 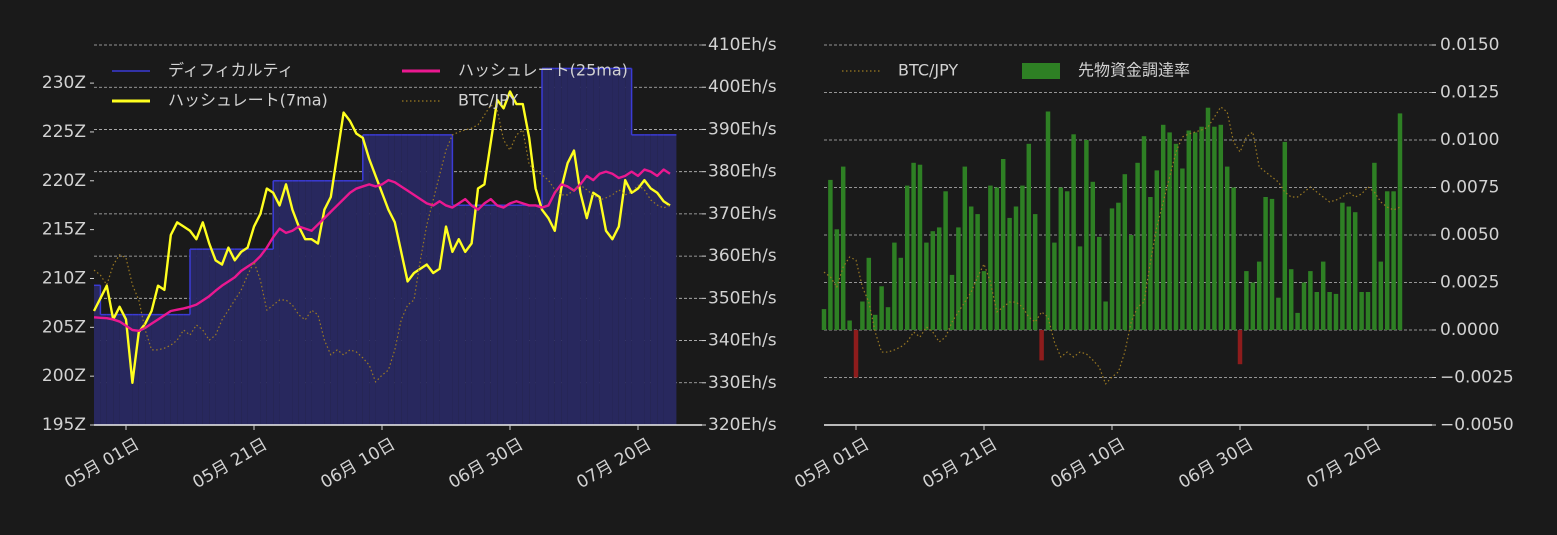 I want to click on legend-item: ディフィカルティ, so click(x=203, y=70).